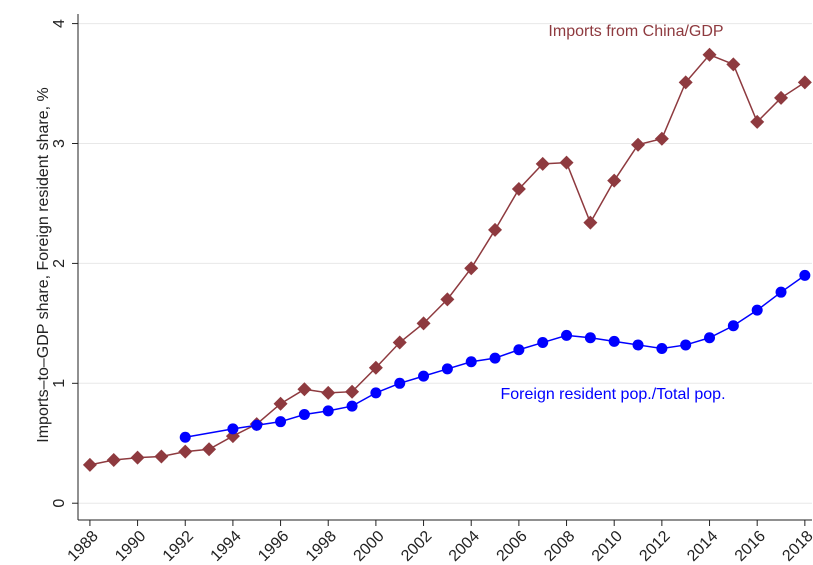 This screenshot has width=813, height=565. What do you see at coordinates (59, 383) in the screenshot?
I see `y-tick-label: 1` at bounding box center [59, 383].